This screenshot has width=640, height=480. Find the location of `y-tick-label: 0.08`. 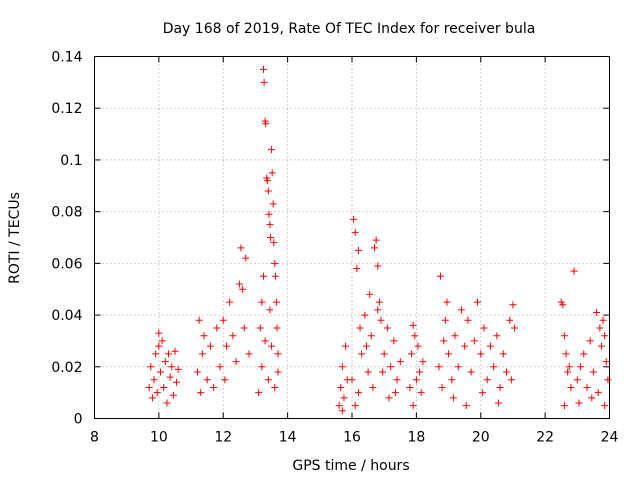

y-tick-label: 0.08 is located at coordinates (66, 213).